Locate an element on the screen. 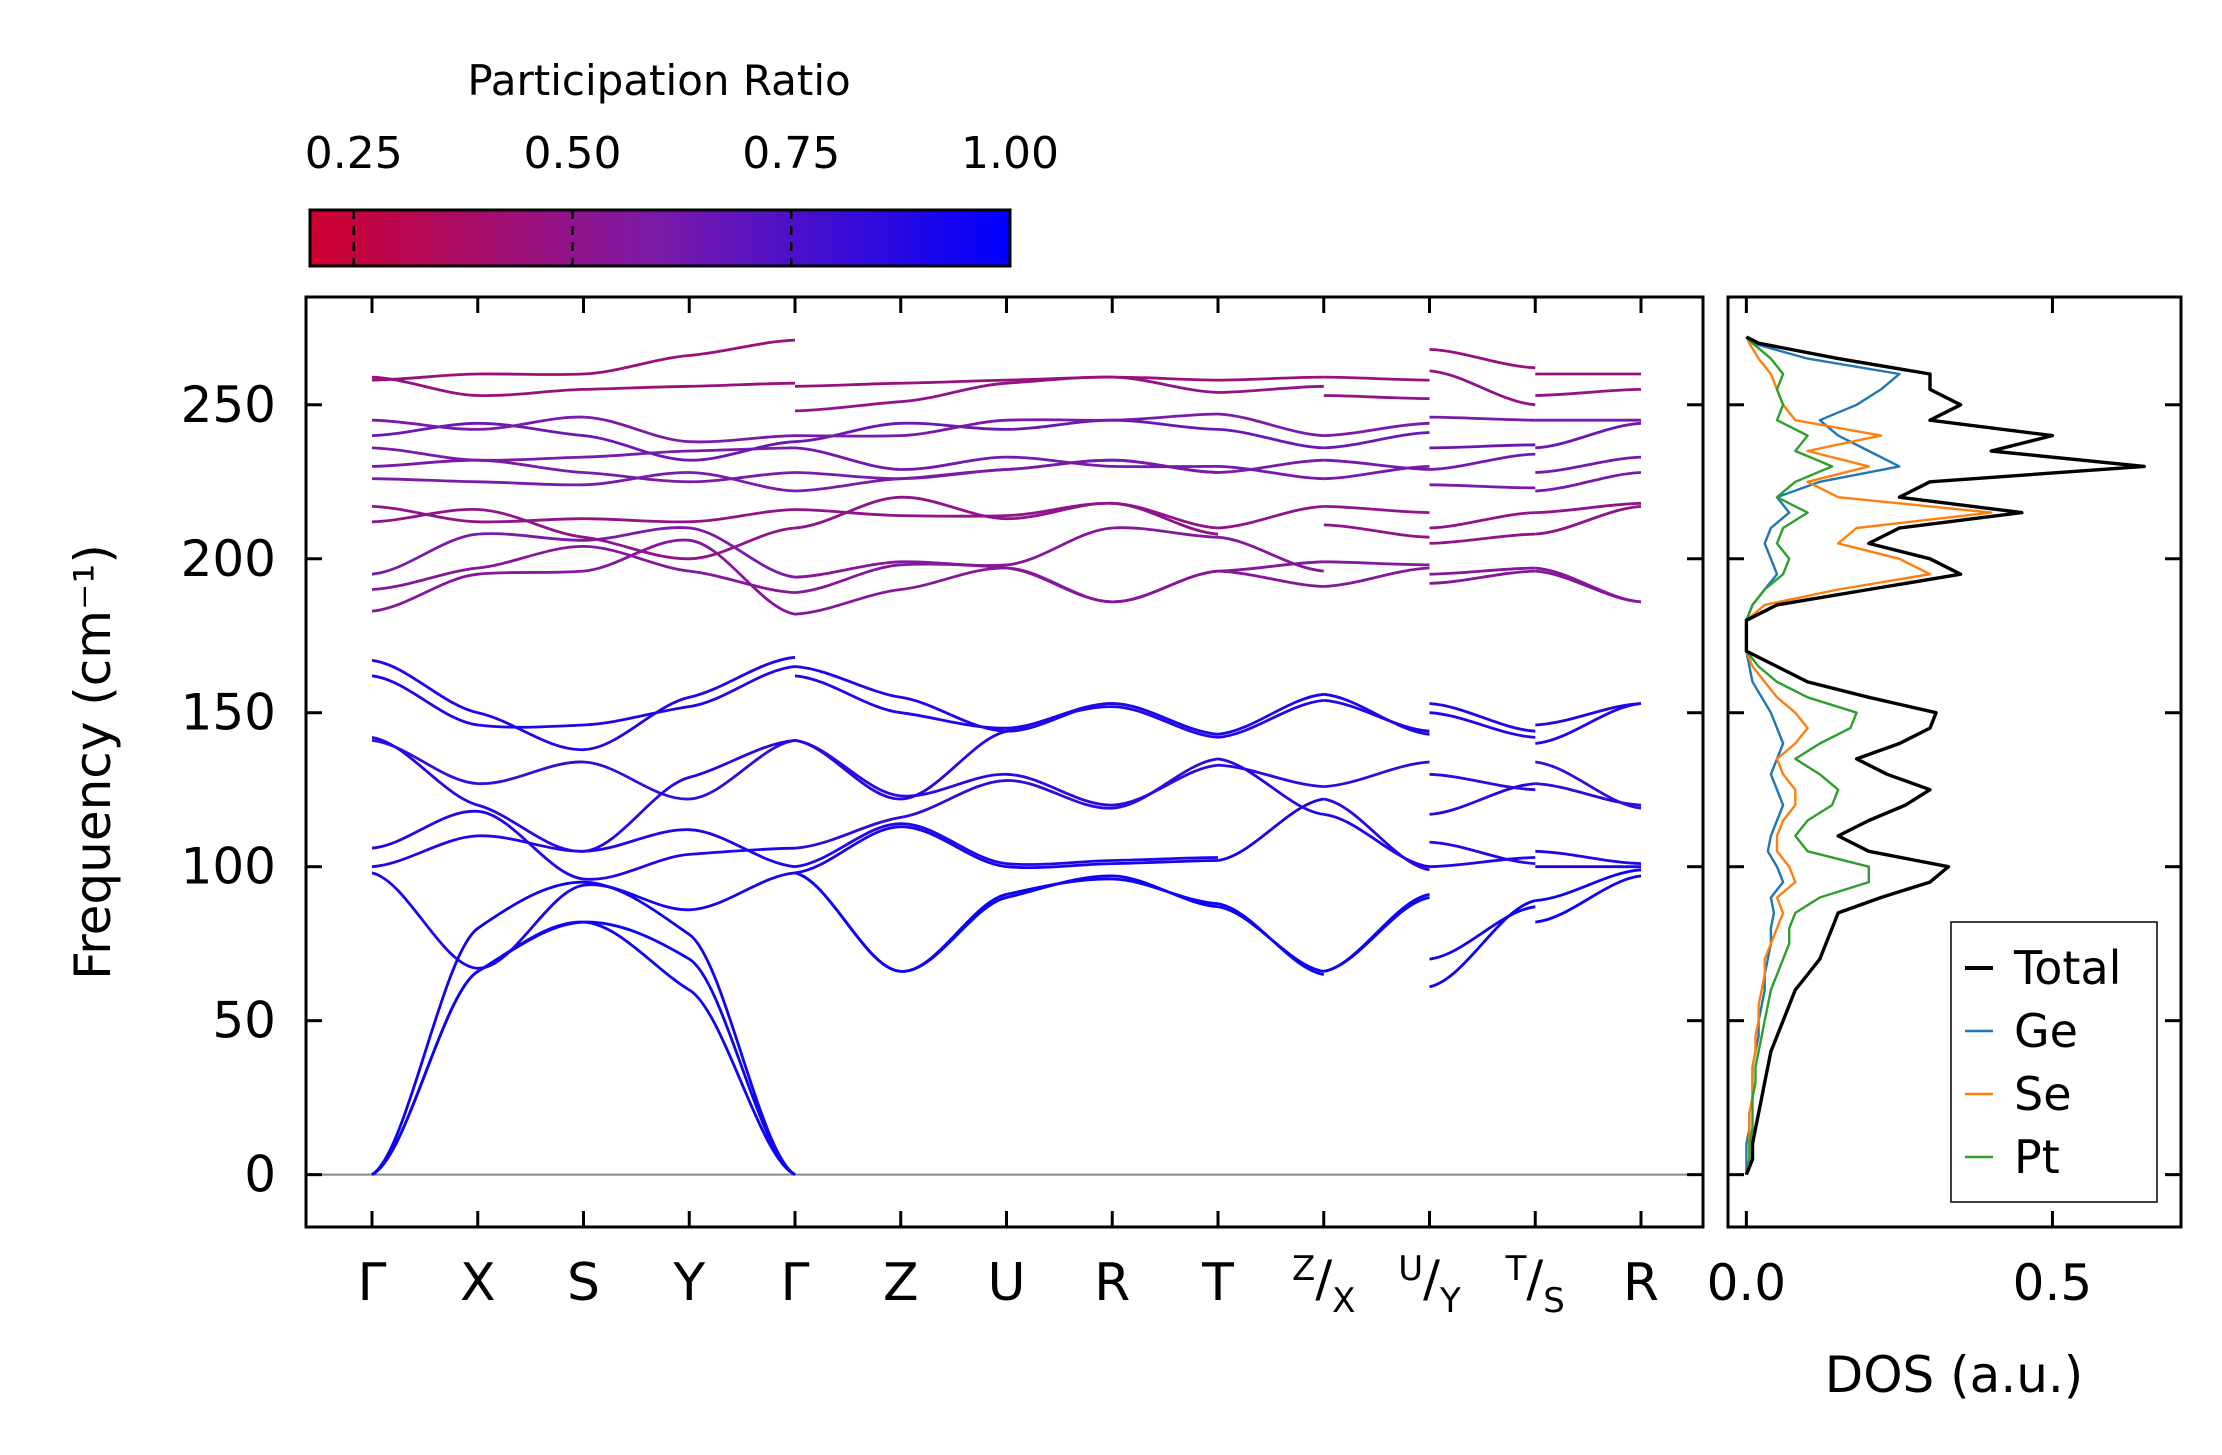 The image size is (2222, 1455). y-tick-label: 200 is located at coordinates (228, 559).